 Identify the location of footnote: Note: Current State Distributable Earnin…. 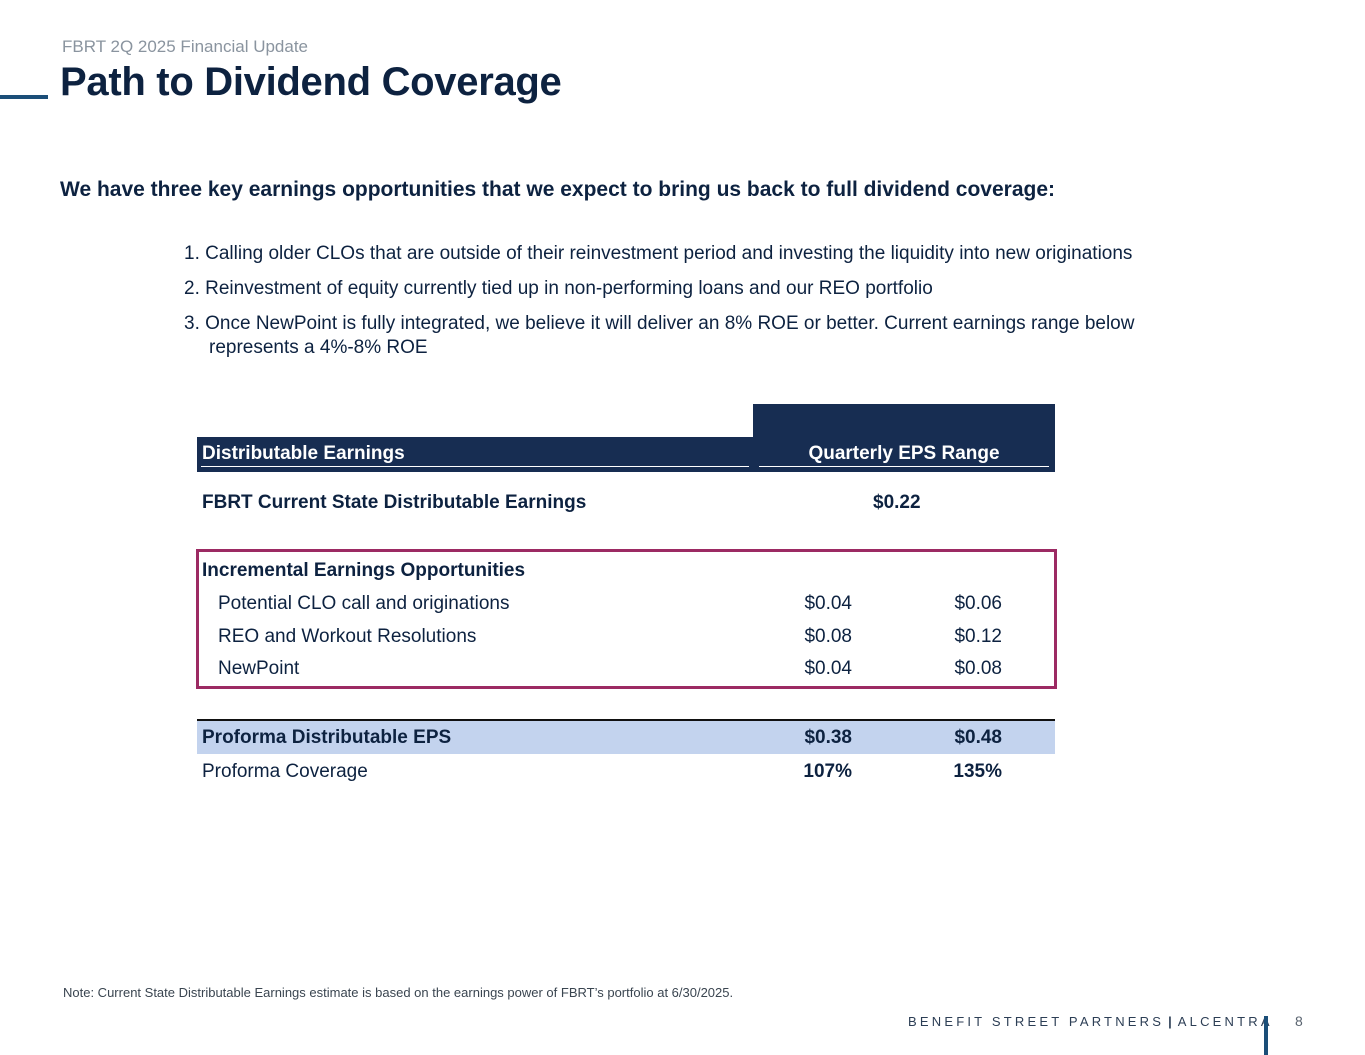
(398, 992).